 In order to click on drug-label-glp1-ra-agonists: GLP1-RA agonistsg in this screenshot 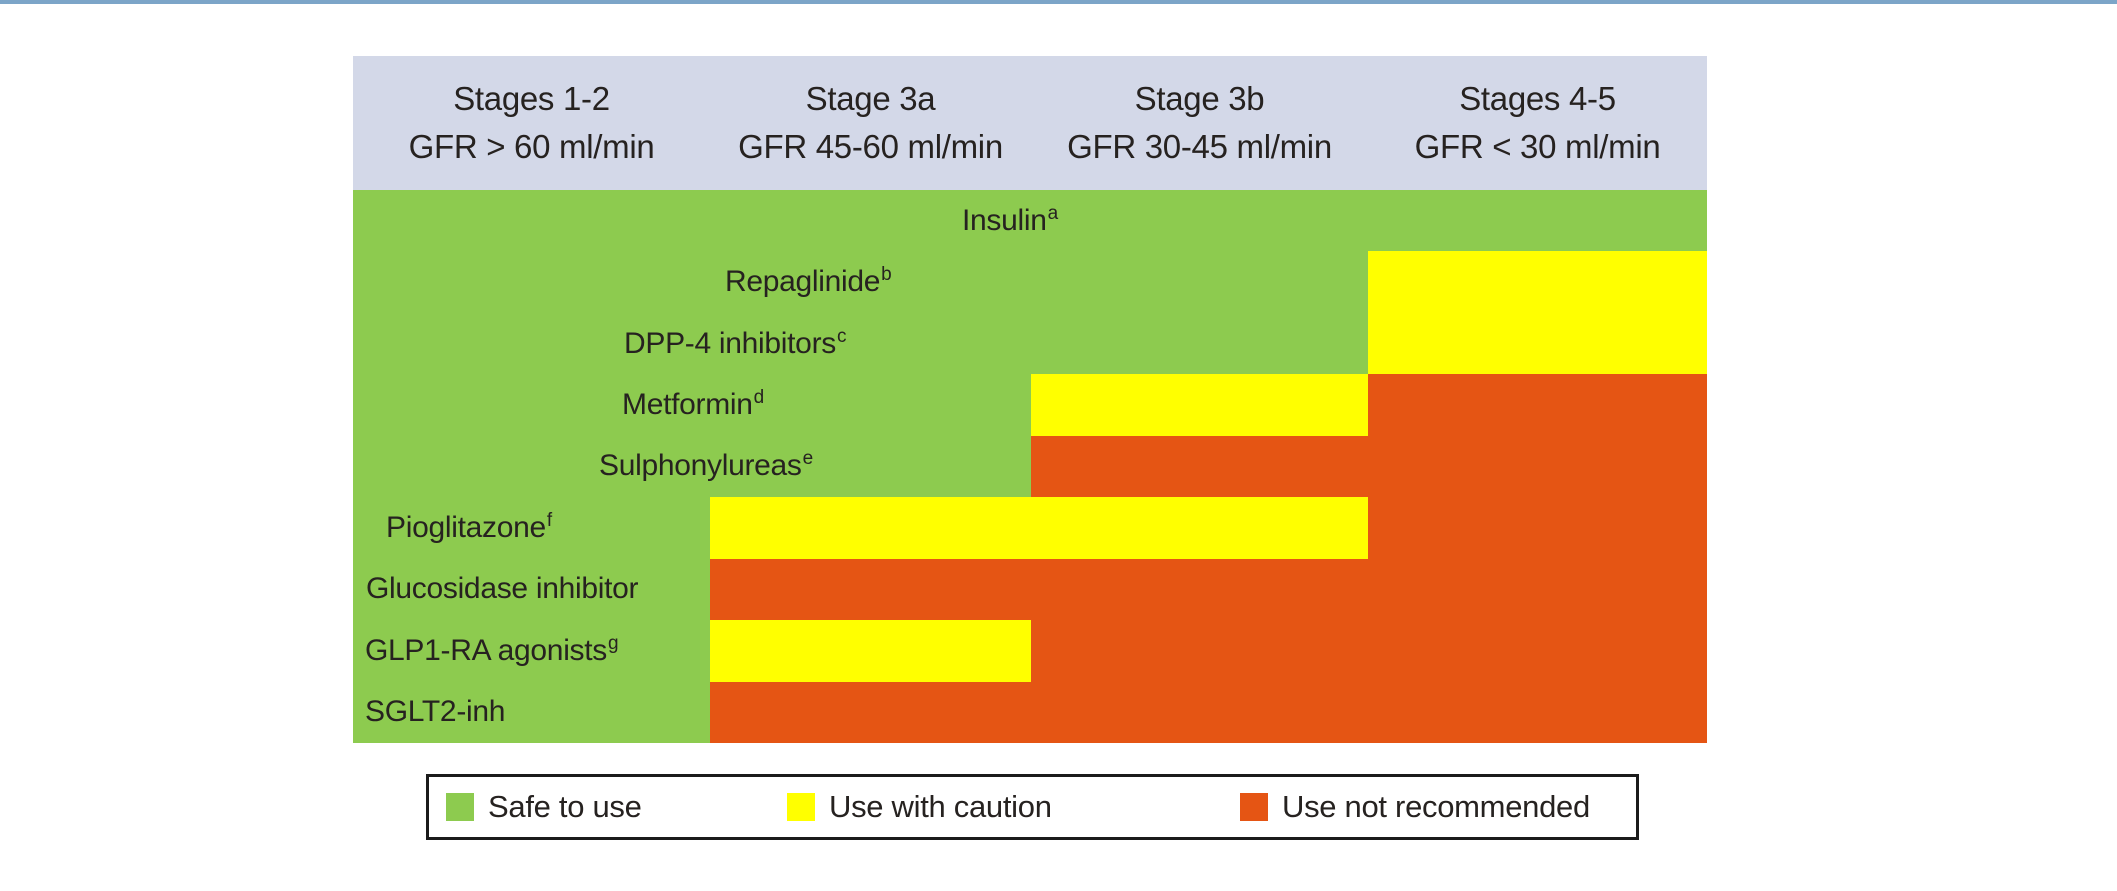, I will do `click(492, 650)`.